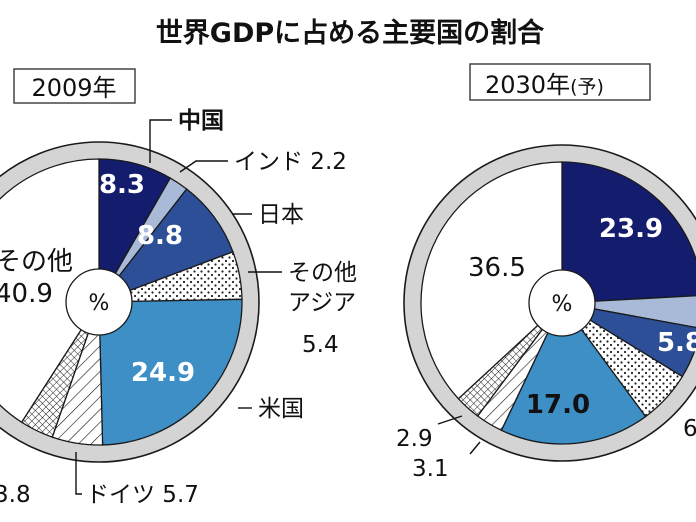  Describe the element at coordinates (544, 85) in the screenshot. I see `period-label-2030: 2030年(予)` at that location.